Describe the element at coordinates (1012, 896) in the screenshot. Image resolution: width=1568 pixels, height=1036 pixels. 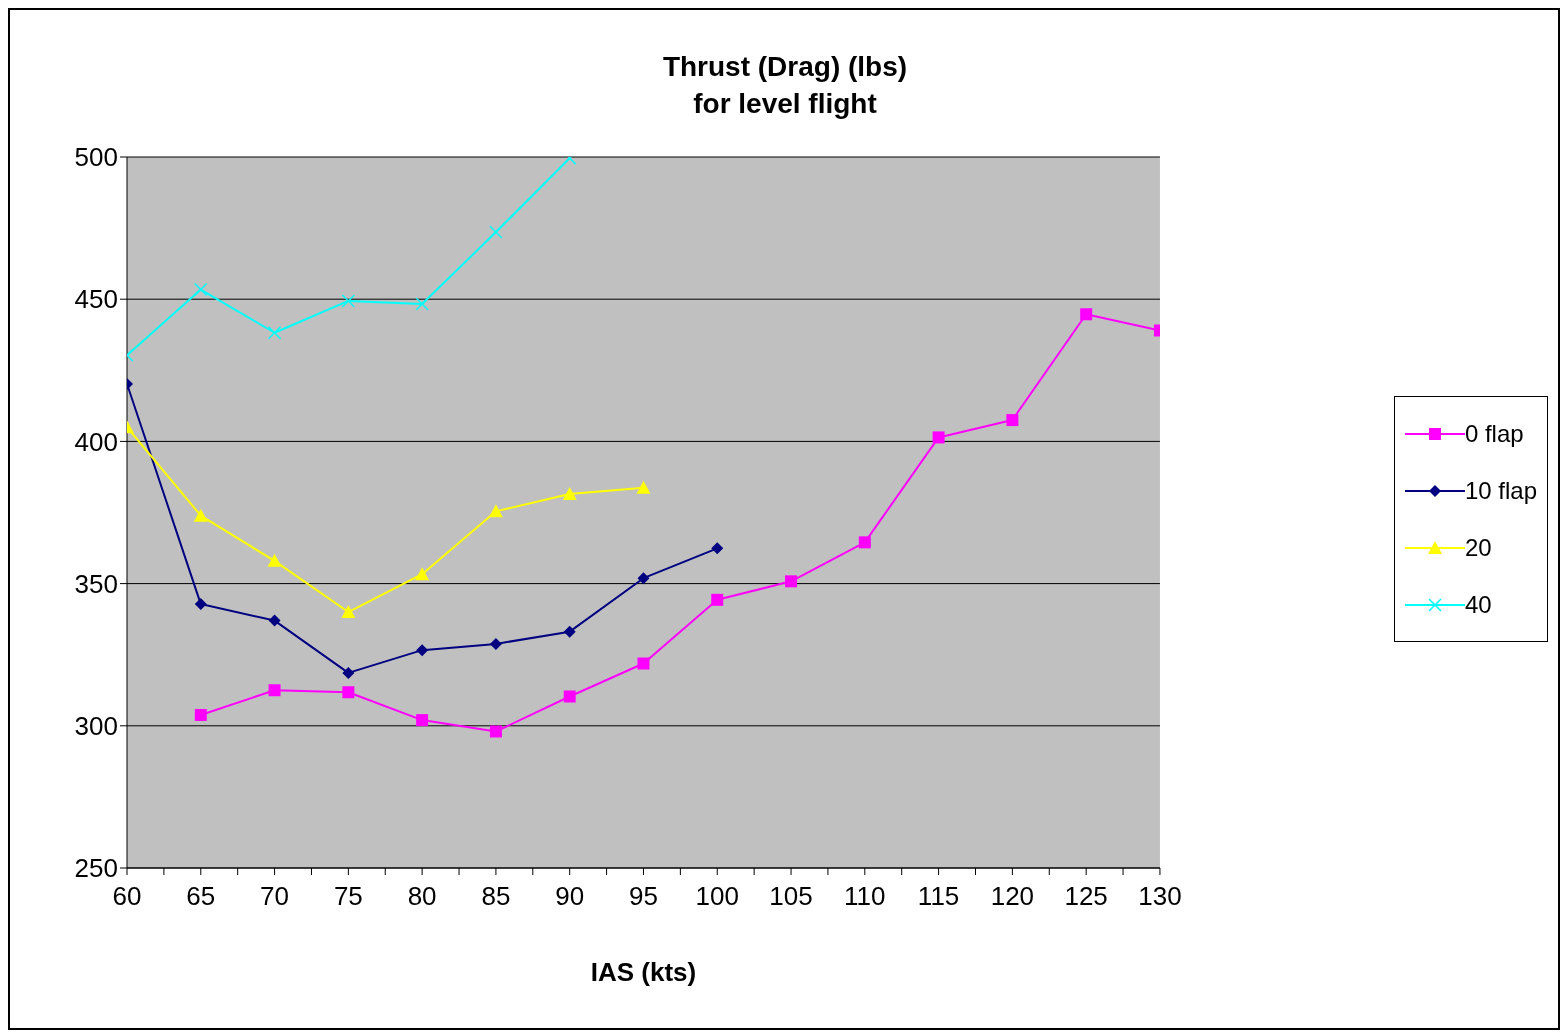
I see `x-tick-label: 120` at that location.